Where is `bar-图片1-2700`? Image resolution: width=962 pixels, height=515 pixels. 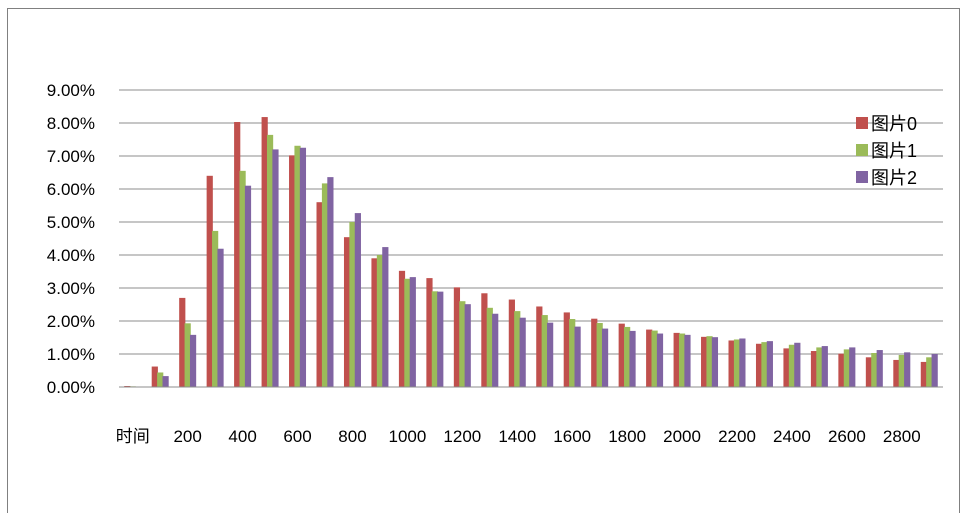 bar-图片1-2700 is located at coordinates (874, 370).